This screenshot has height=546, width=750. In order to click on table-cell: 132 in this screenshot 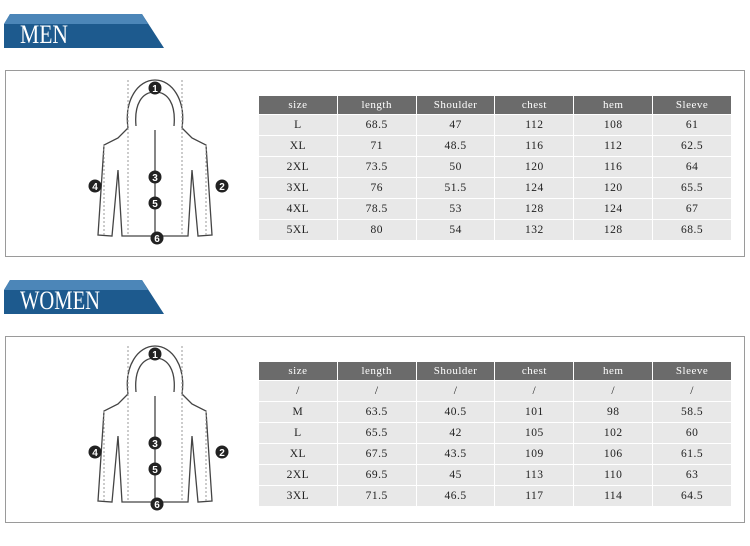, I will do `click(534, 230)`.